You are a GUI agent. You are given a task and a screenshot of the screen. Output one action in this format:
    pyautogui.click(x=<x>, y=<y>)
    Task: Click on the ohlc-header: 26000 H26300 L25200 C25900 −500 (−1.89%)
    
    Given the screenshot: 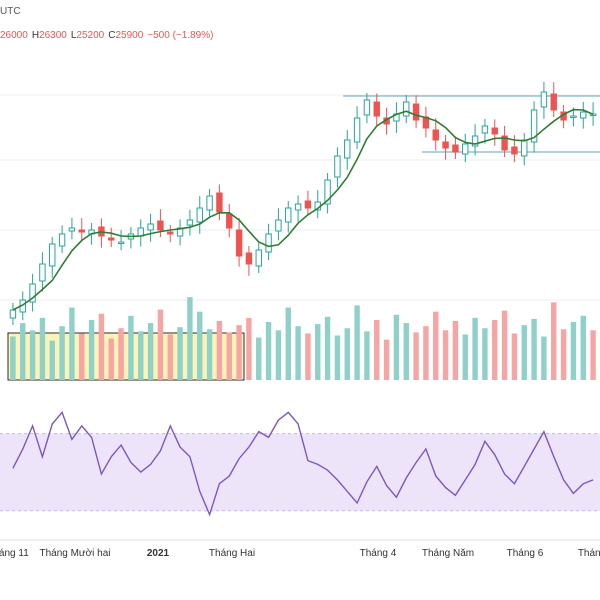 What is the action you would take?
    pyautogui.click(x=108, y=35)
    